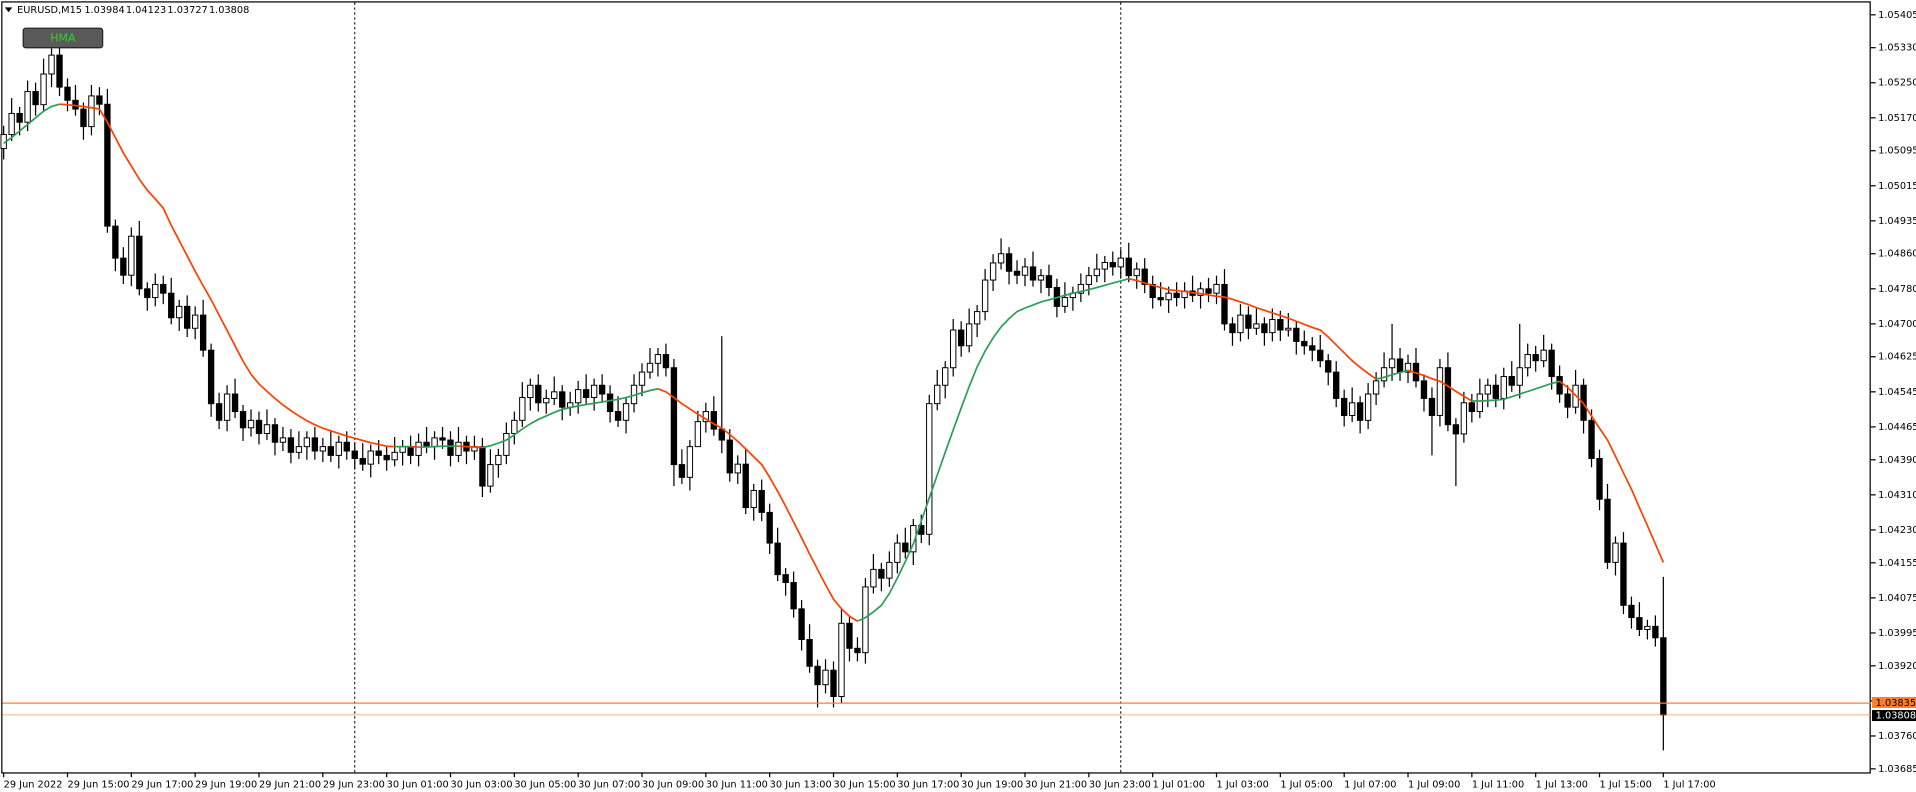 Image resolution: width=1916 pixels, height=792 pixels. I want to click on x-tick-label: 29 Jun 15:00, so click(98, 785).